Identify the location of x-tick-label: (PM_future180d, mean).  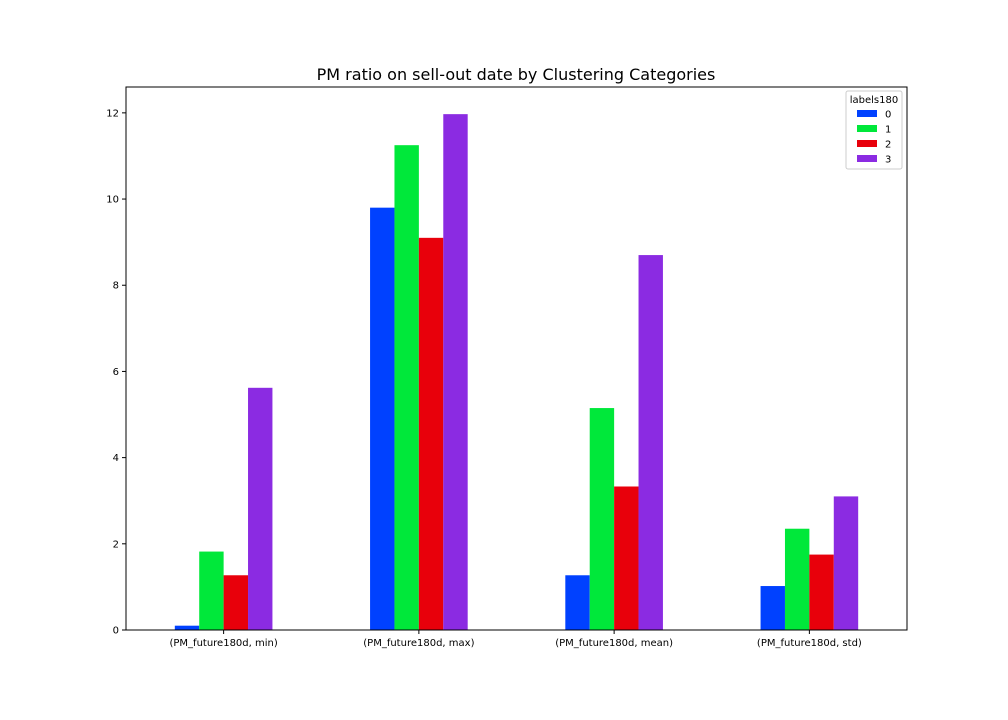
(614, 643).